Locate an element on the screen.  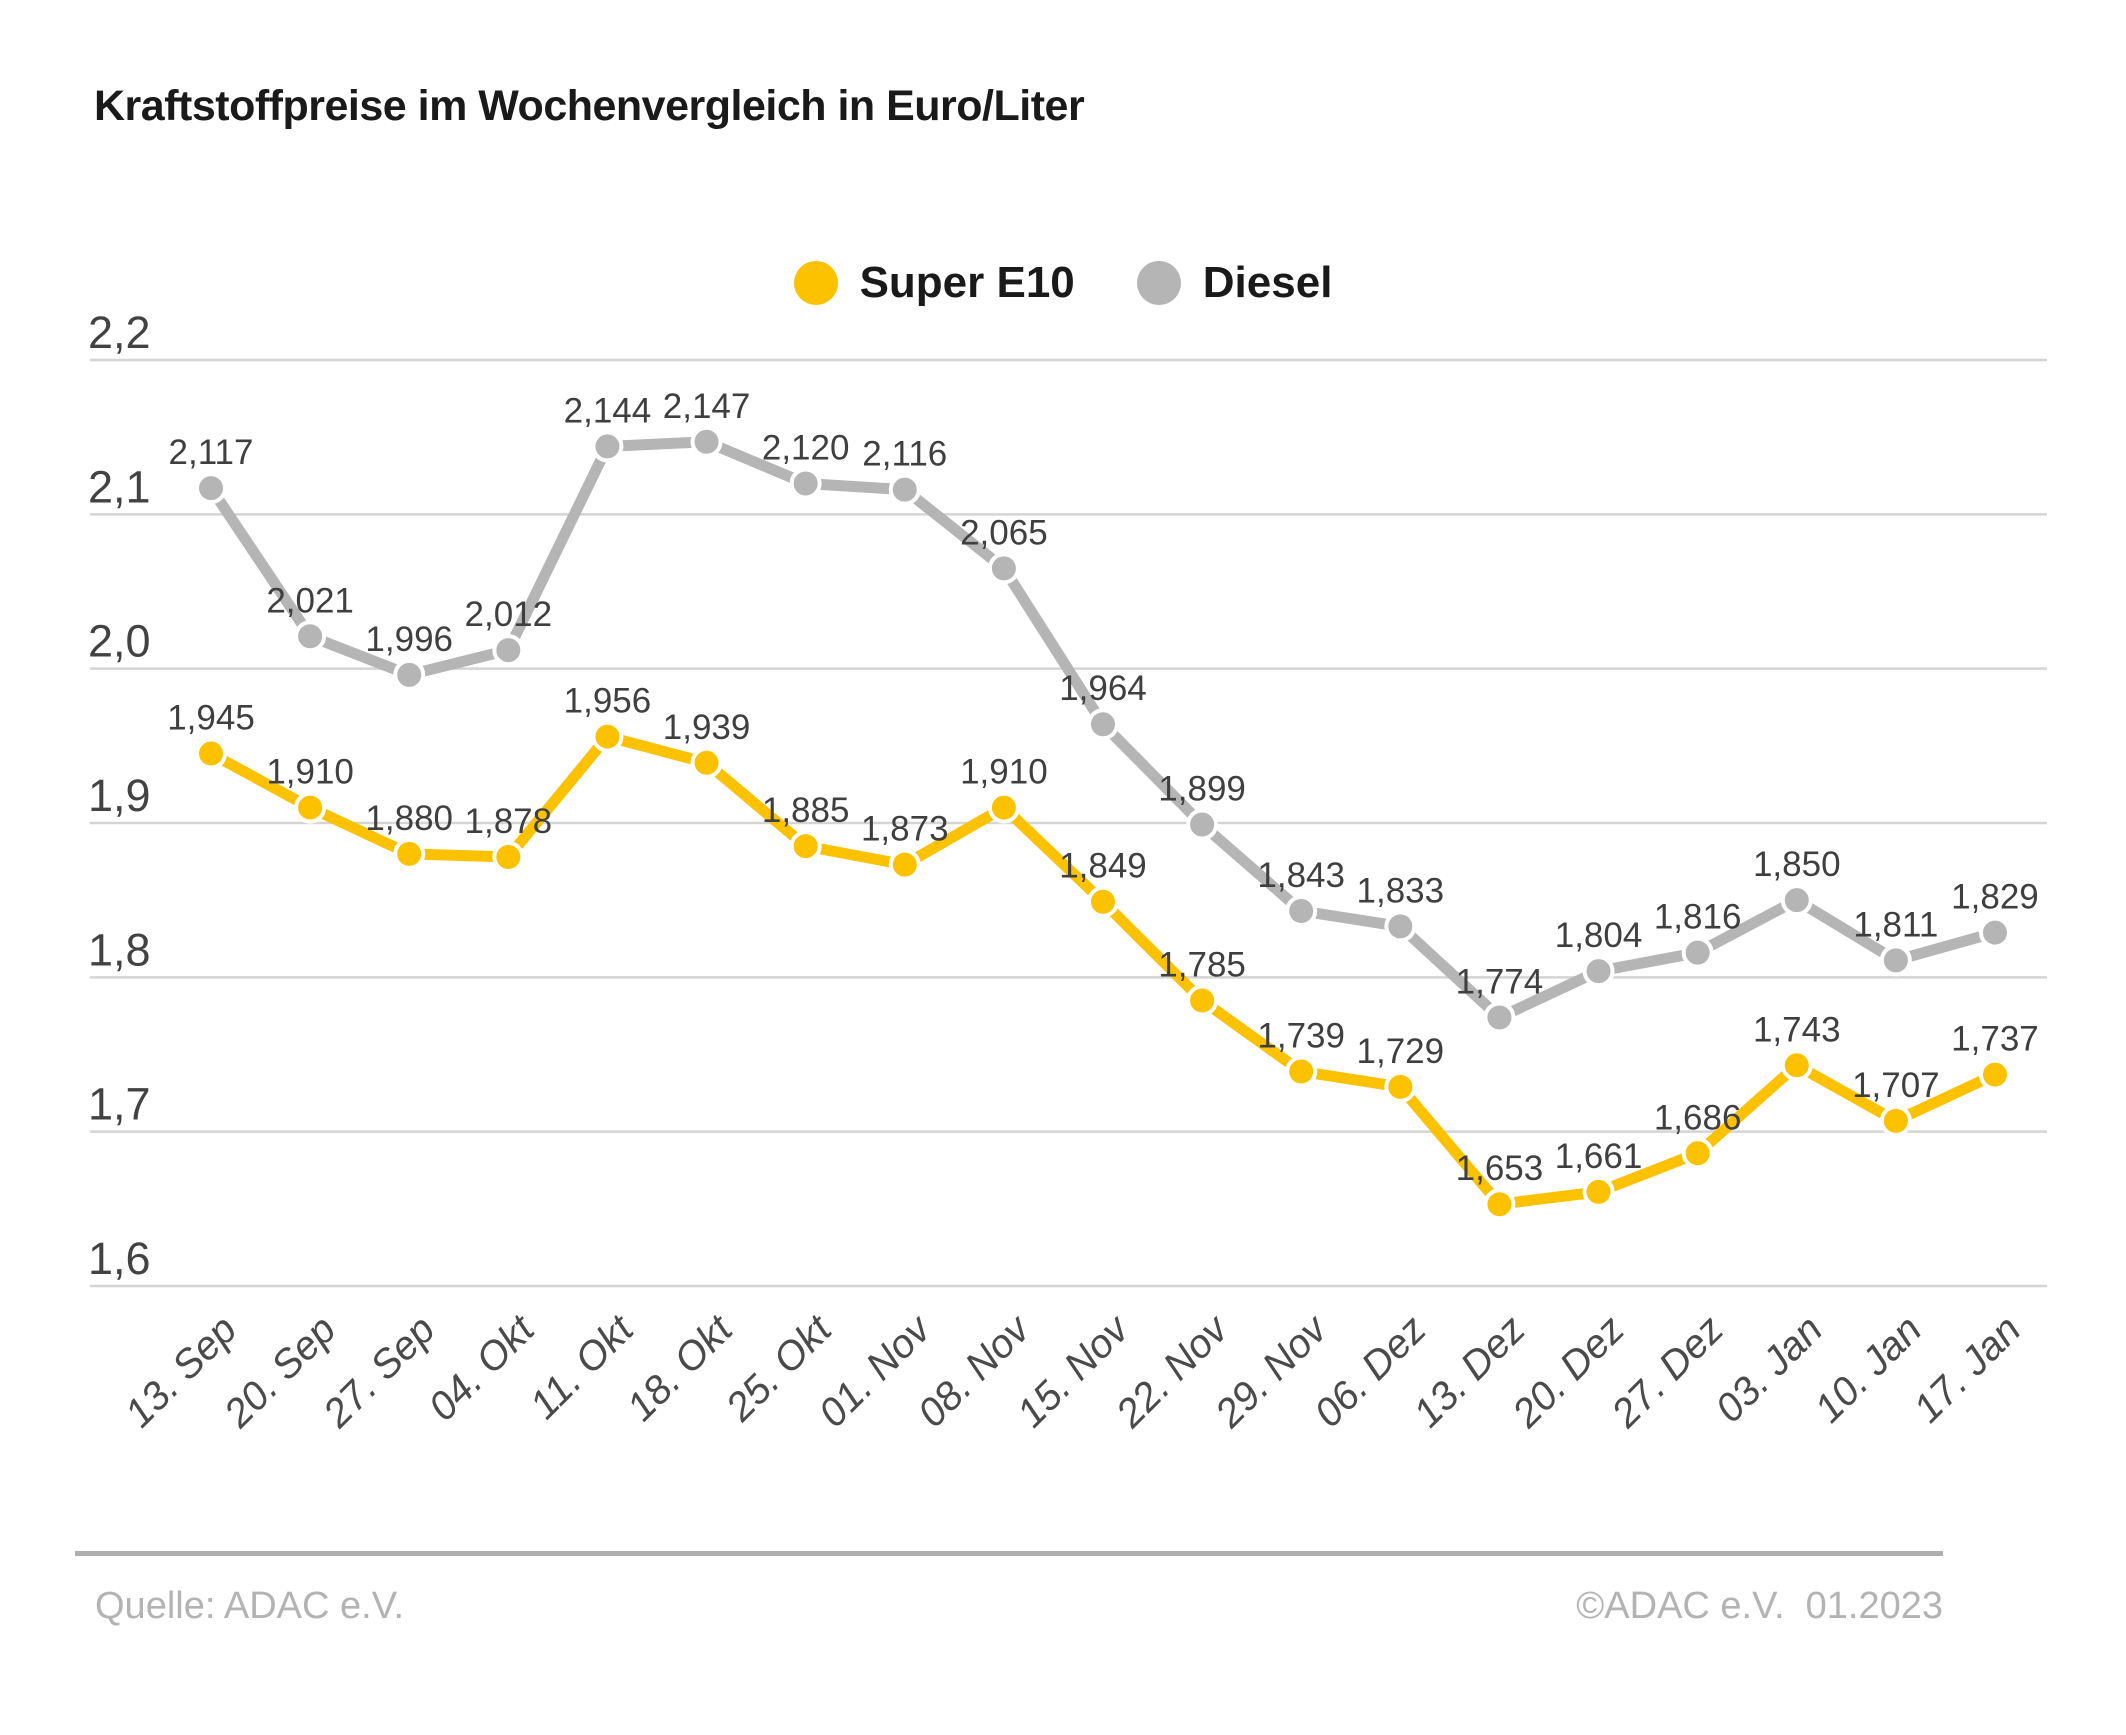
legend: Super E10 Diesel is located at coordinates (1063, 283).